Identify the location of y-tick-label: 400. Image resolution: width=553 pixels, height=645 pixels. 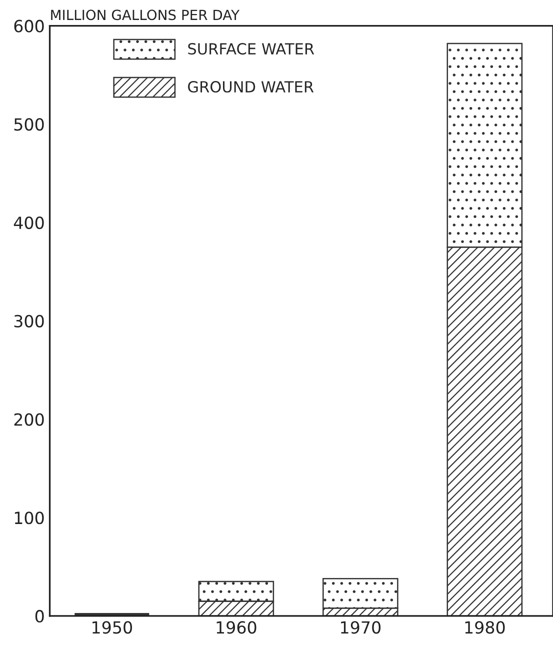
(29, 223).